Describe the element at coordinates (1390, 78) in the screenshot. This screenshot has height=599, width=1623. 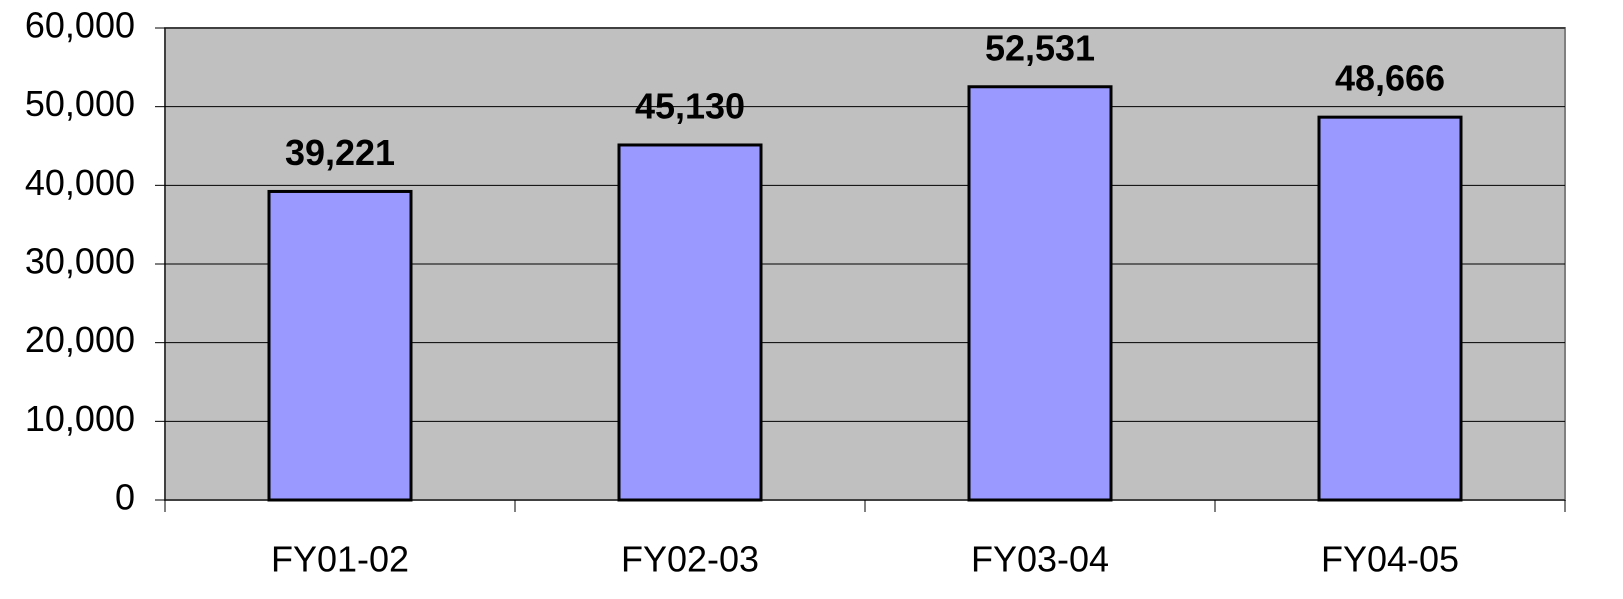
I see `data-label: 48,666` at that location.